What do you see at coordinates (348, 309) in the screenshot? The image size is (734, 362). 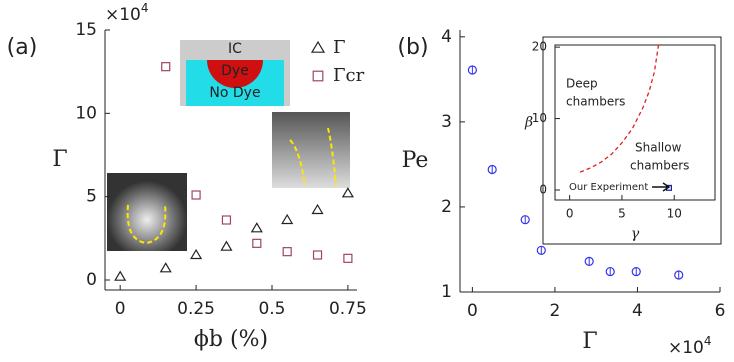 I see `x-tick-label: 0.75` at bounding box center [348, 309].